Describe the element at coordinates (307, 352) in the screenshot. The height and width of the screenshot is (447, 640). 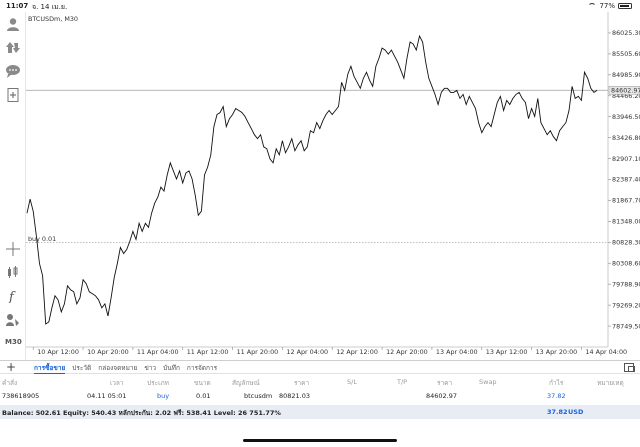
I see `time-tick-label: 12 Apr 04:00` at that location.